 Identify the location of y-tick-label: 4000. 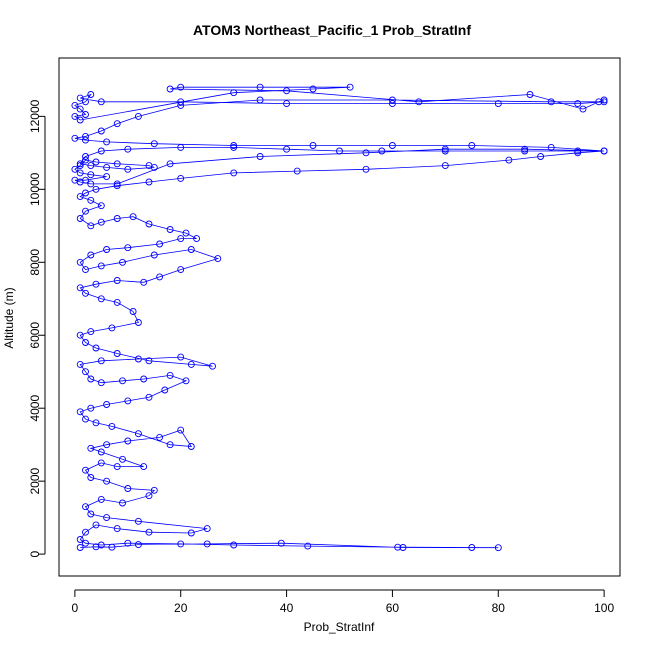
(35, 408).